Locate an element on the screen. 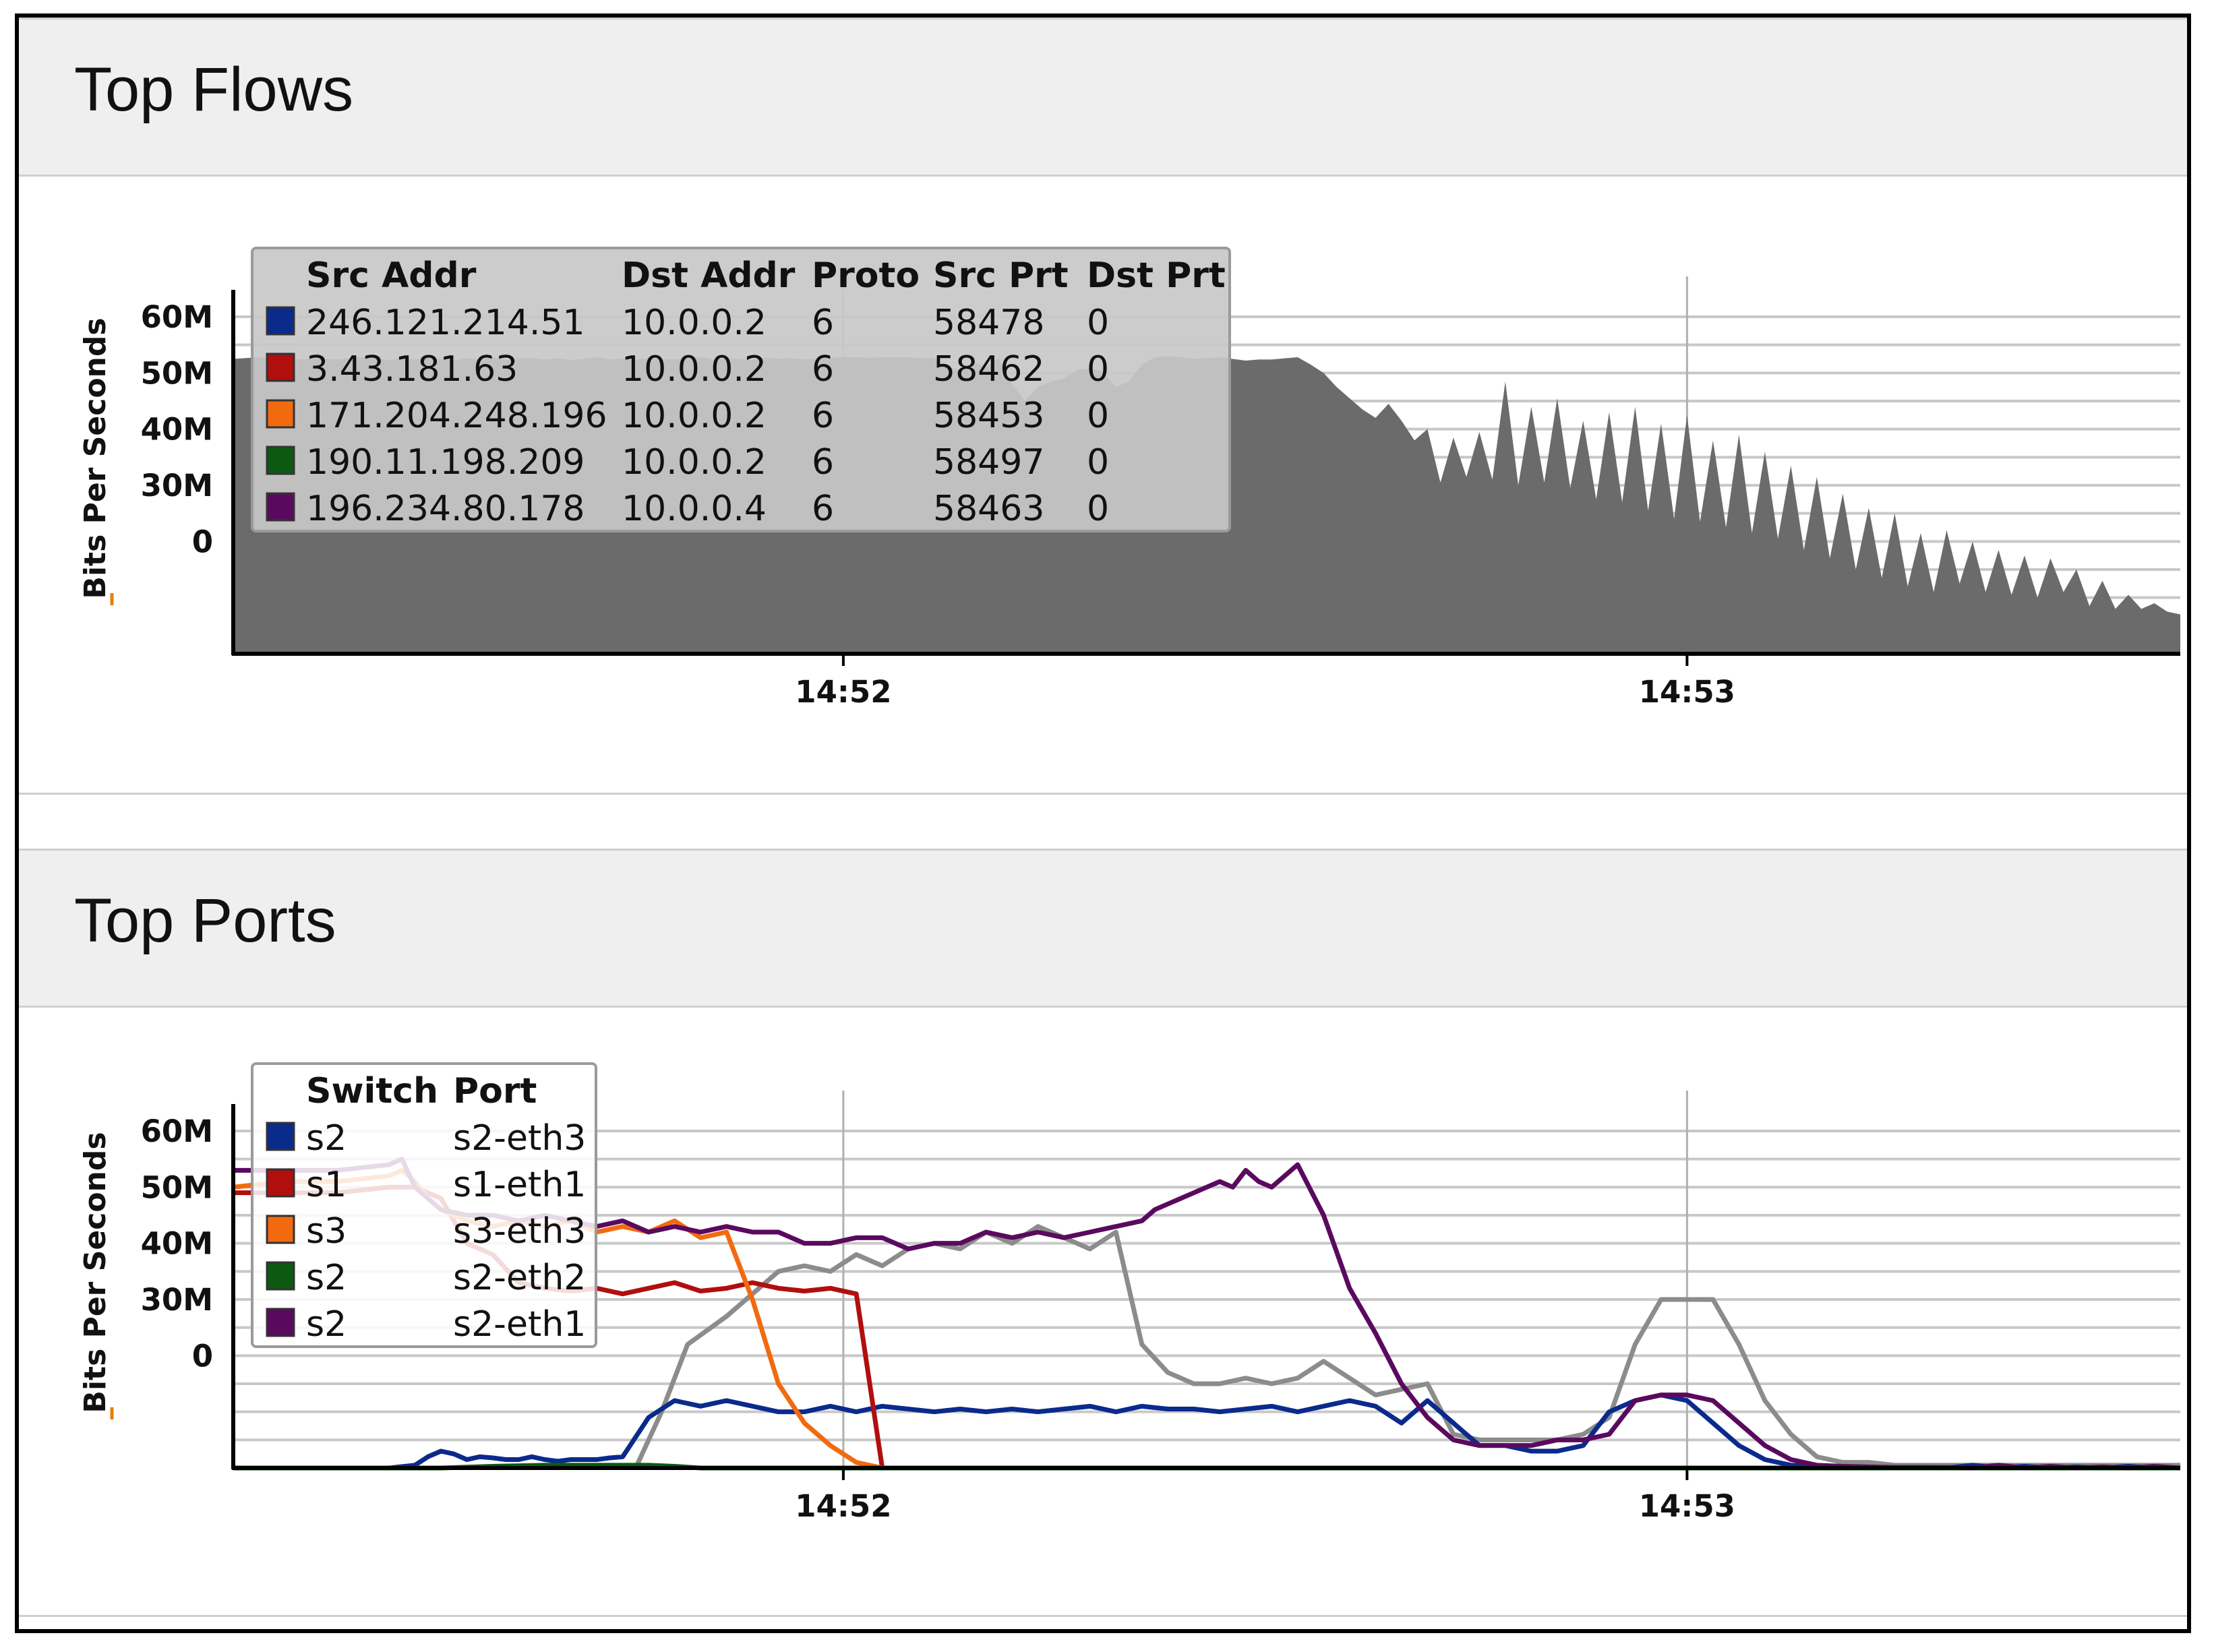 This screenshot has width=2214, height=1652. top-ports-header: Top Ports is located at coordinates (1103, 928).